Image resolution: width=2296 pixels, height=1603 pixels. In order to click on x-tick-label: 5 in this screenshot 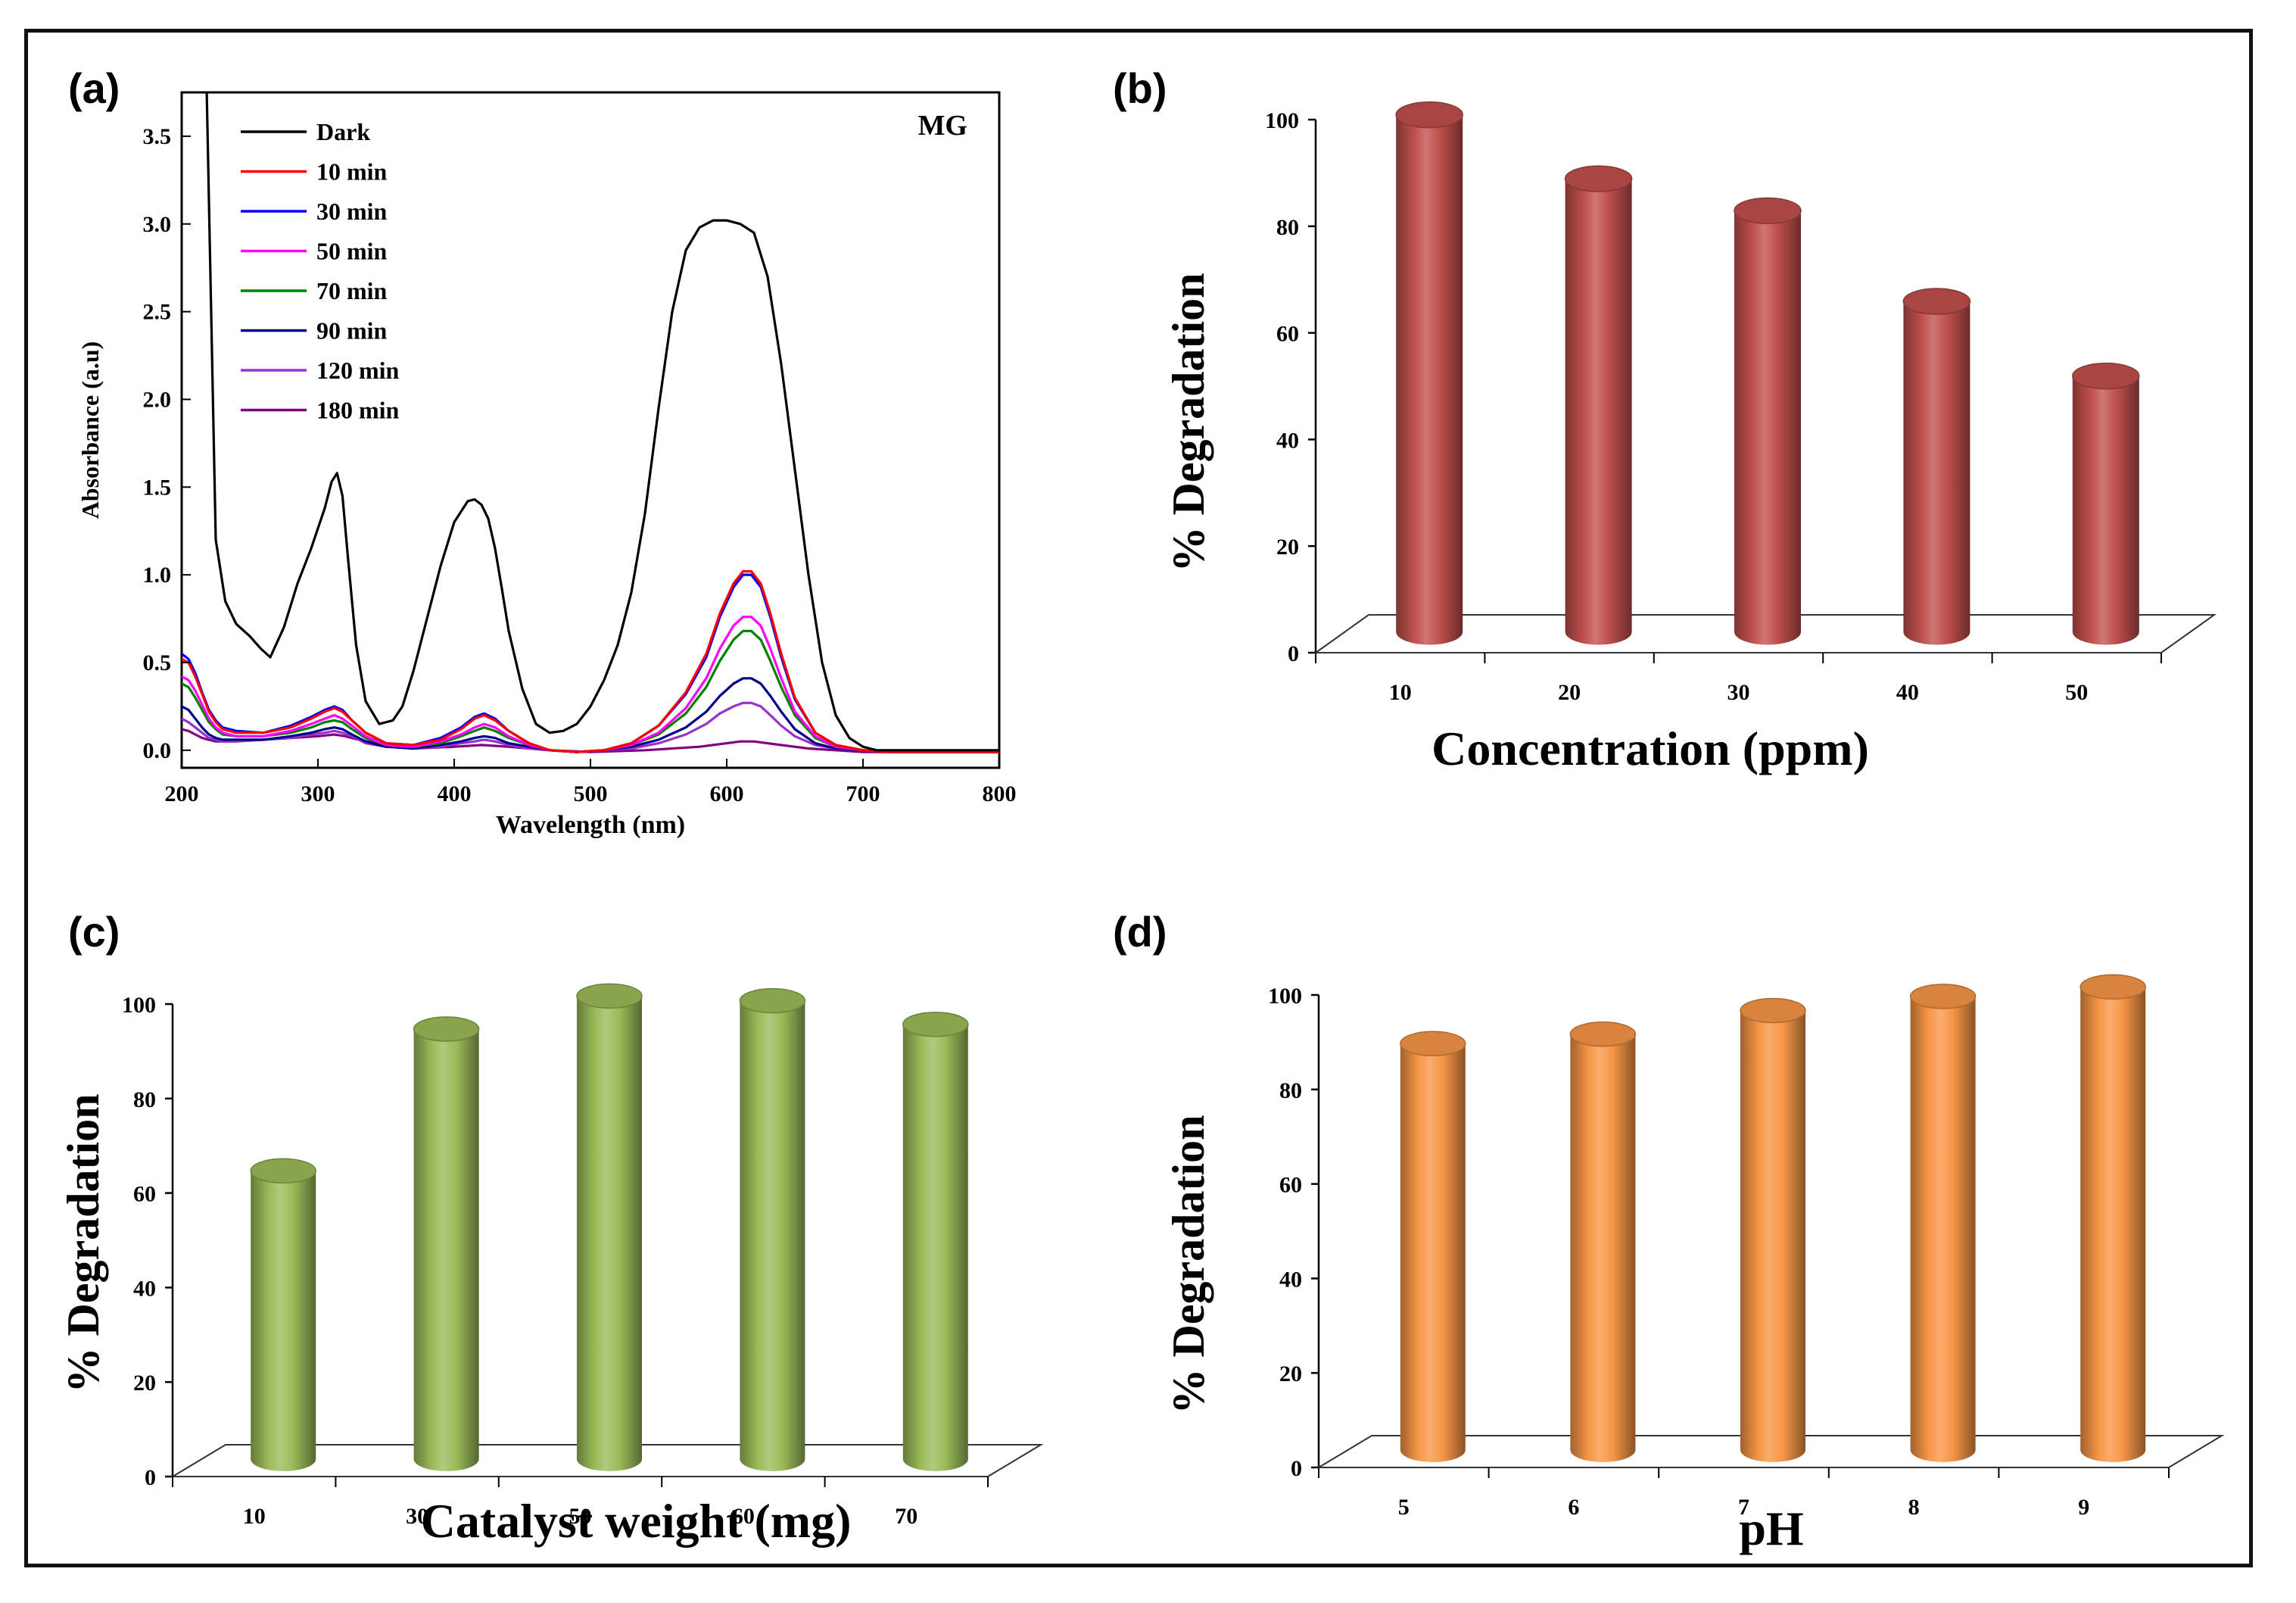, I will do `click(1404, 1507)`.